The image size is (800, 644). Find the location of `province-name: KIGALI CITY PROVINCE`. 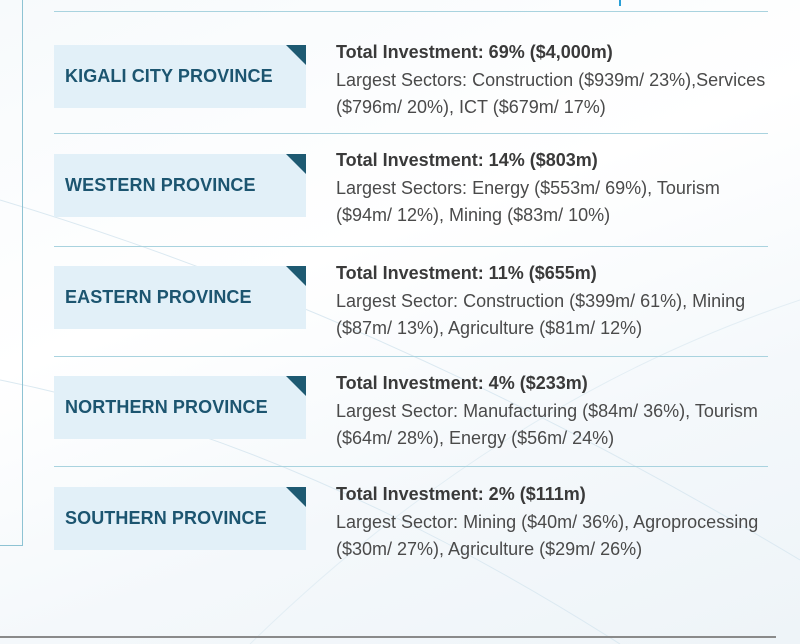

province-name: KIGALI CITY PROVINCE is located at coordinates (169, 76).